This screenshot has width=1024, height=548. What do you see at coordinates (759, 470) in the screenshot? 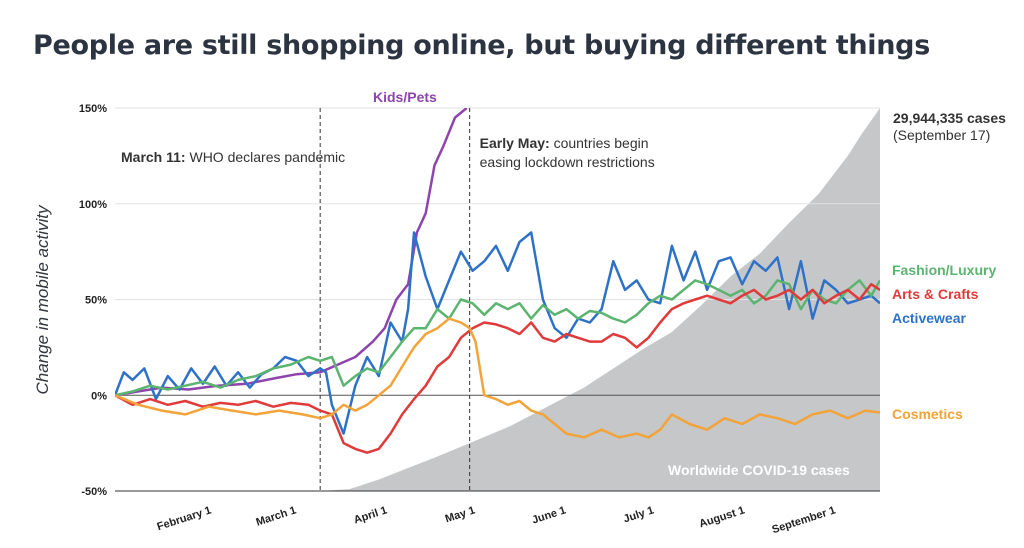
I see `cases-area-label: Worldwide COVID-19 cases` at bounding box center [759, 470].